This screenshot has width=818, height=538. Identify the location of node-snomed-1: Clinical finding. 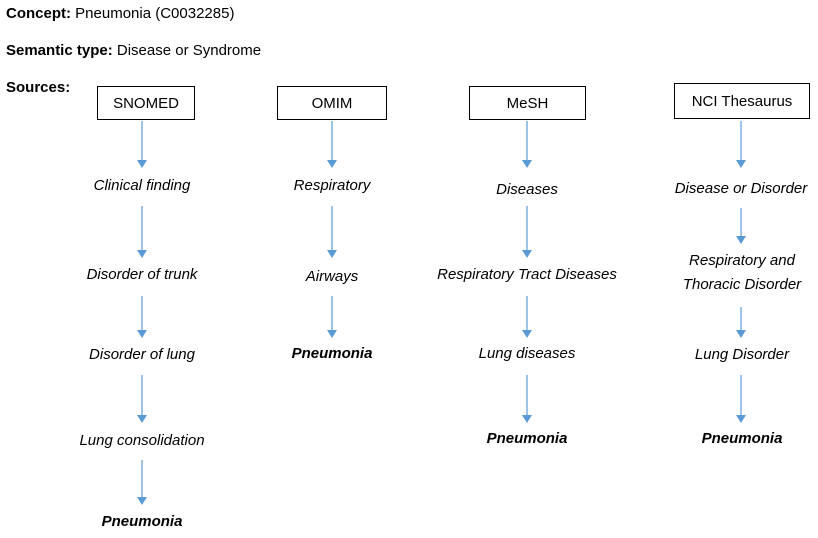
(142, 185).